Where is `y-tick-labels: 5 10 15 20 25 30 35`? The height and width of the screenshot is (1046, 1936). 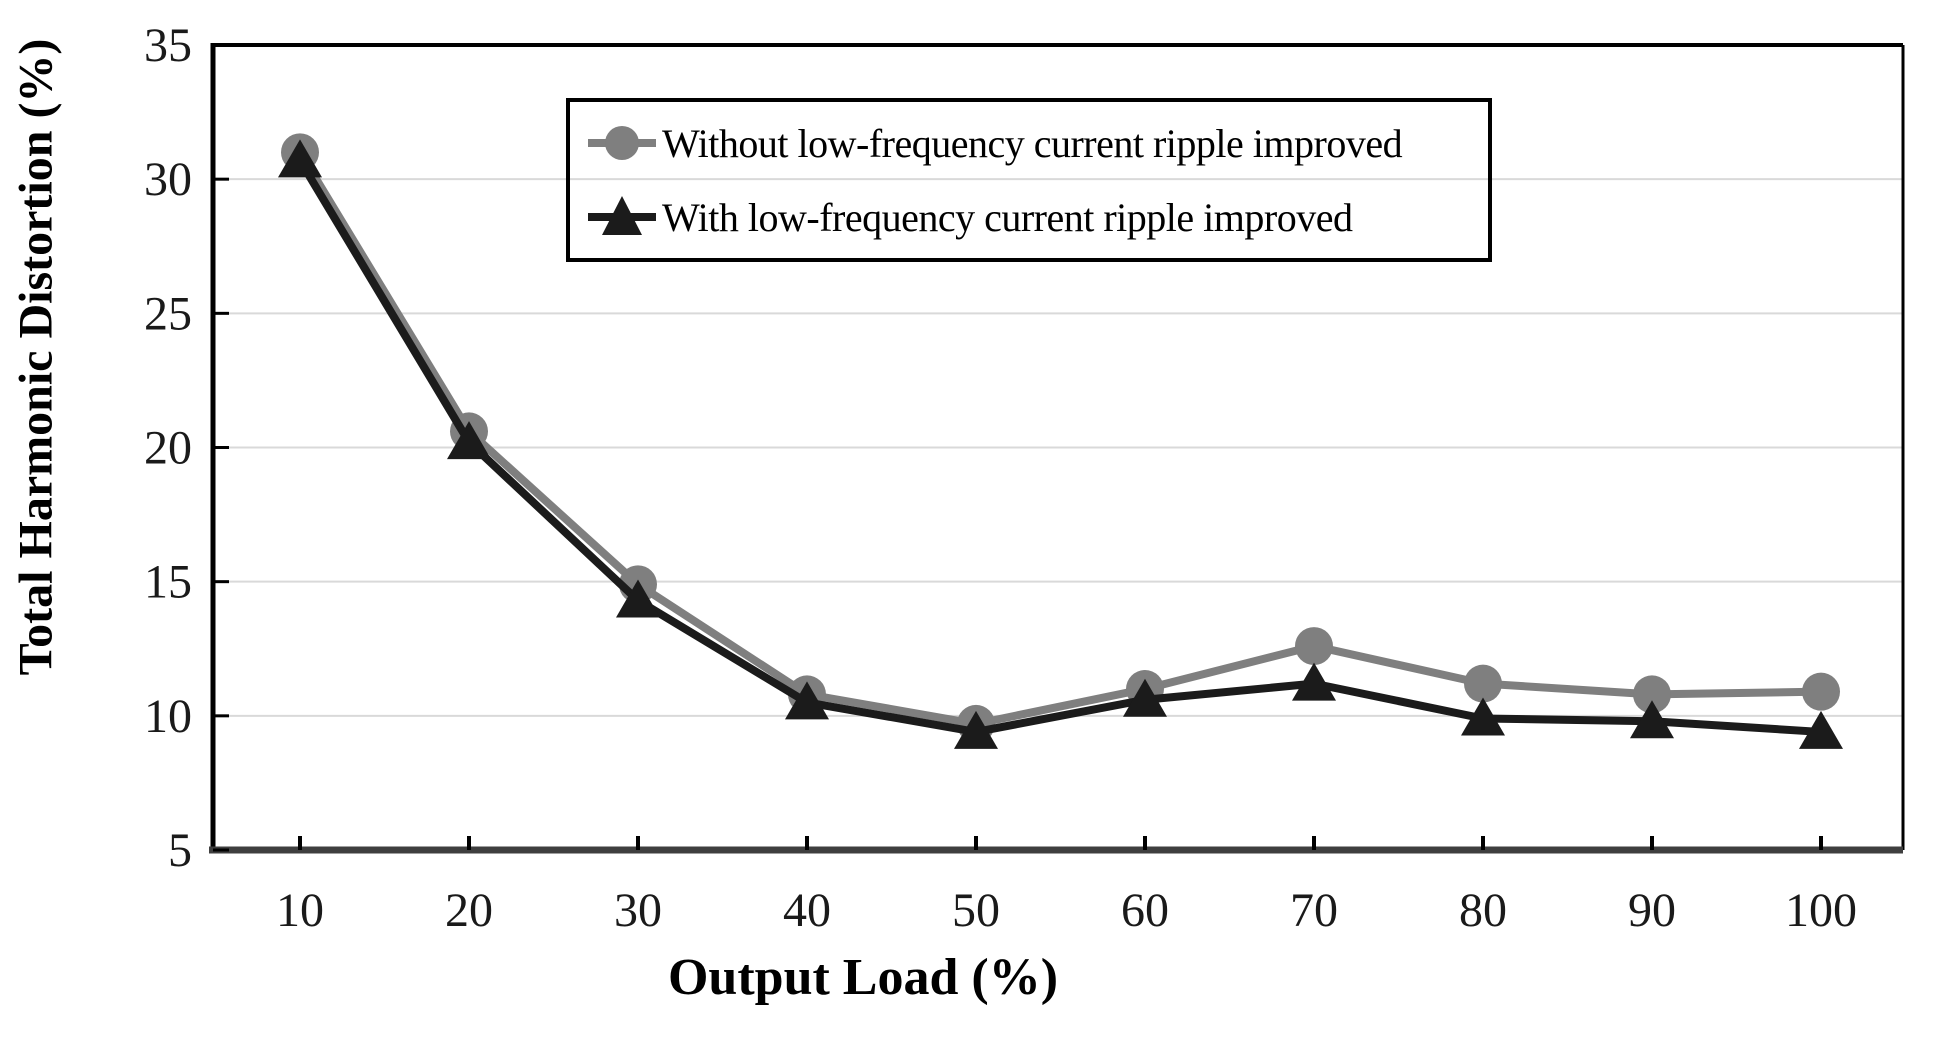
y-tick-labels: 5 10 15 20 25 30 35 is located at coordinates (168, 448).